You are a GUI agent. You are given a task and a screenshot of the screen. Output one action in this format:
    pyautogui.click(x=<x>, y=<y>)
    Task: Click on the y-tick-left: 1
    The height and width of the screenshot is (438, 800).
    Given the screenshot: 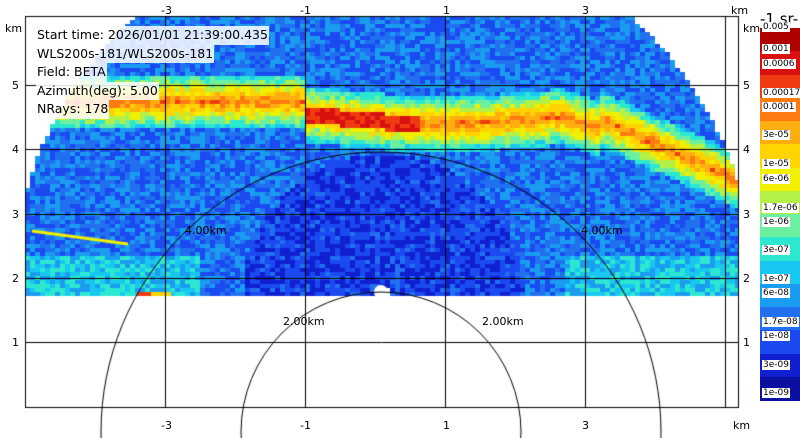 What is the action you would take?
    pyautogui.click(x=15, y=342)
    